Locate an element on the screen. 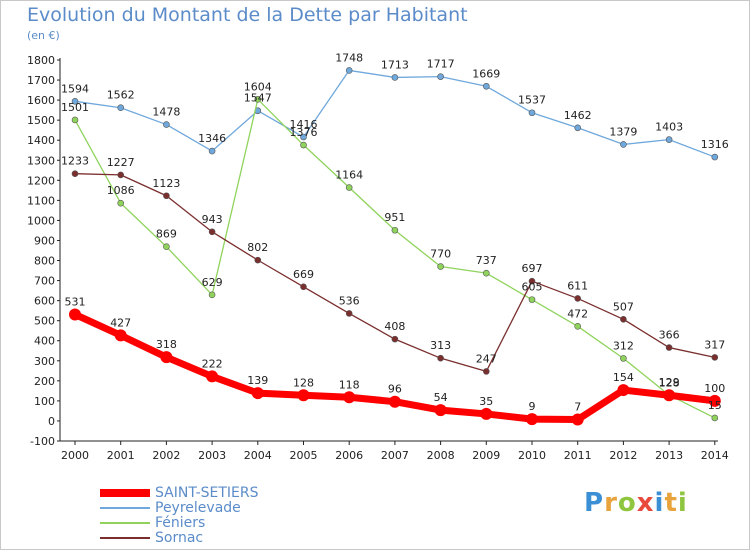  y-tick-label: 400 is located at coordinates (44, 341).